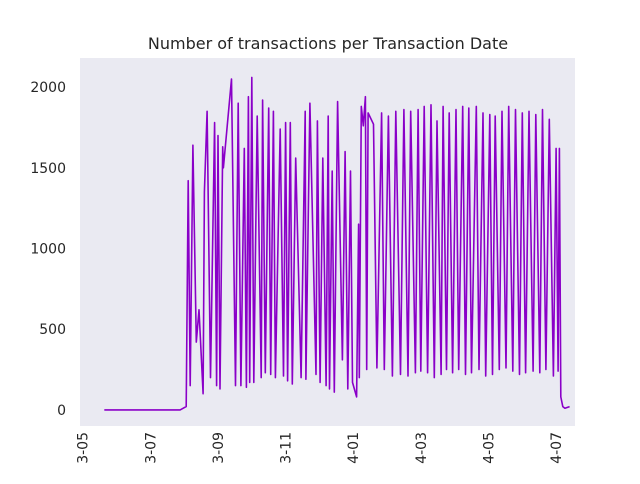 The width and height of the screenshot is (640, 484). I want to click on x-tick-label: 3-09, so click(219, 448).